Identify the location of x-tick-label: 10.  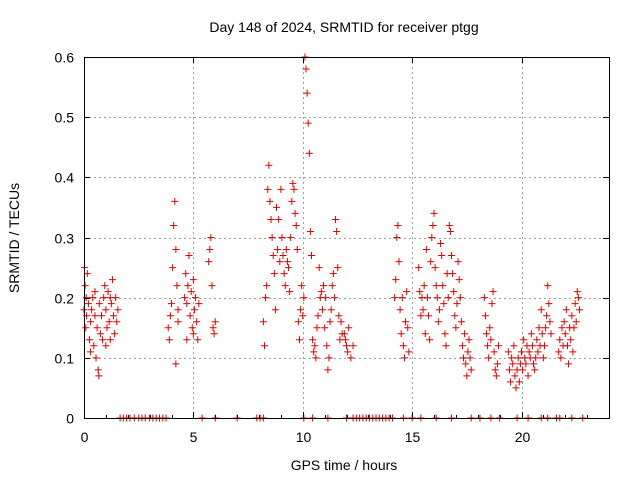
(304, 437).